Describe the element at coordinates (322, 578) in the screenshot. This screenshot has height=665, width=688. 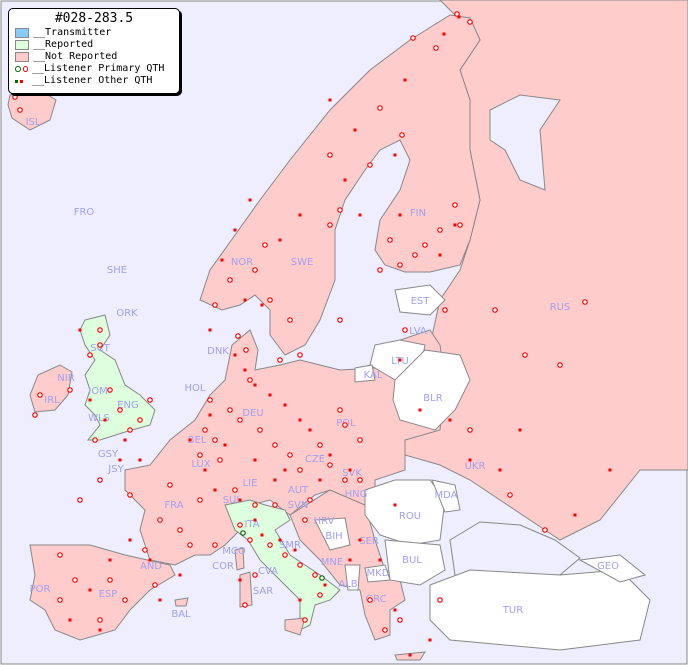
I see `listener-primary-qth-marker-reported` at that location.